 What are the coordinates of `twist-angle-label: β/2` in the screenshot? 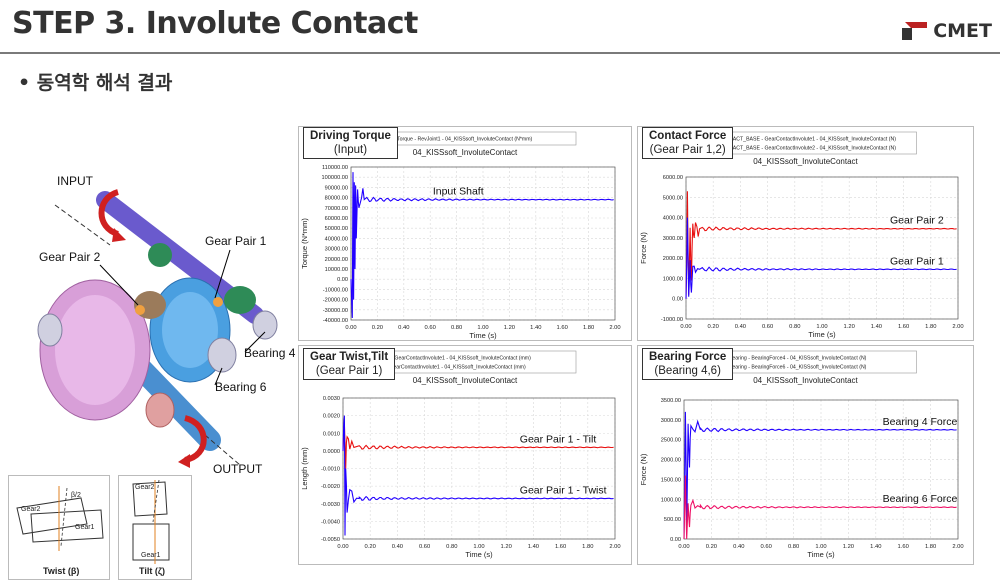 It's located at (76, 495).